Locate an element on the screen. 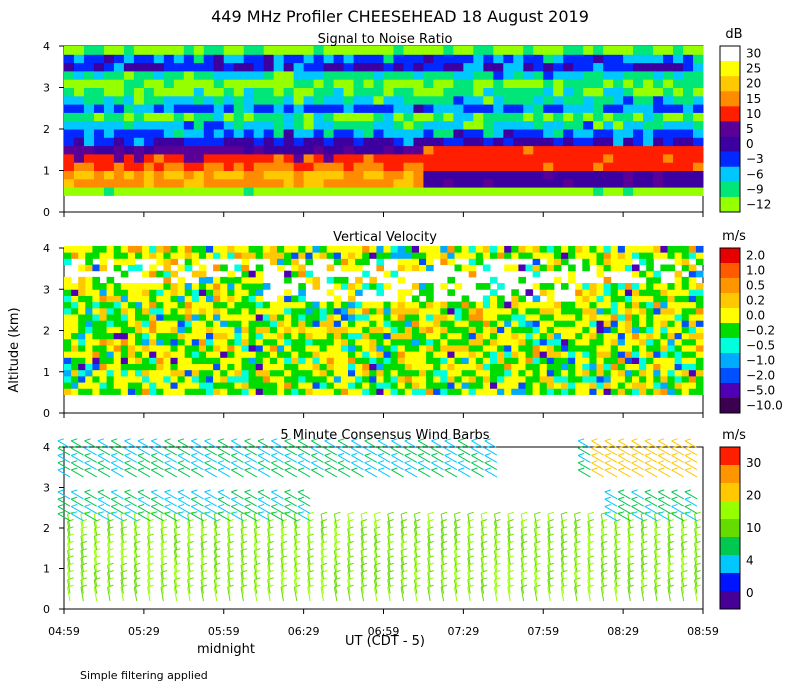  colorbar-tick-label: 0 is located at coordinates (750, 144).